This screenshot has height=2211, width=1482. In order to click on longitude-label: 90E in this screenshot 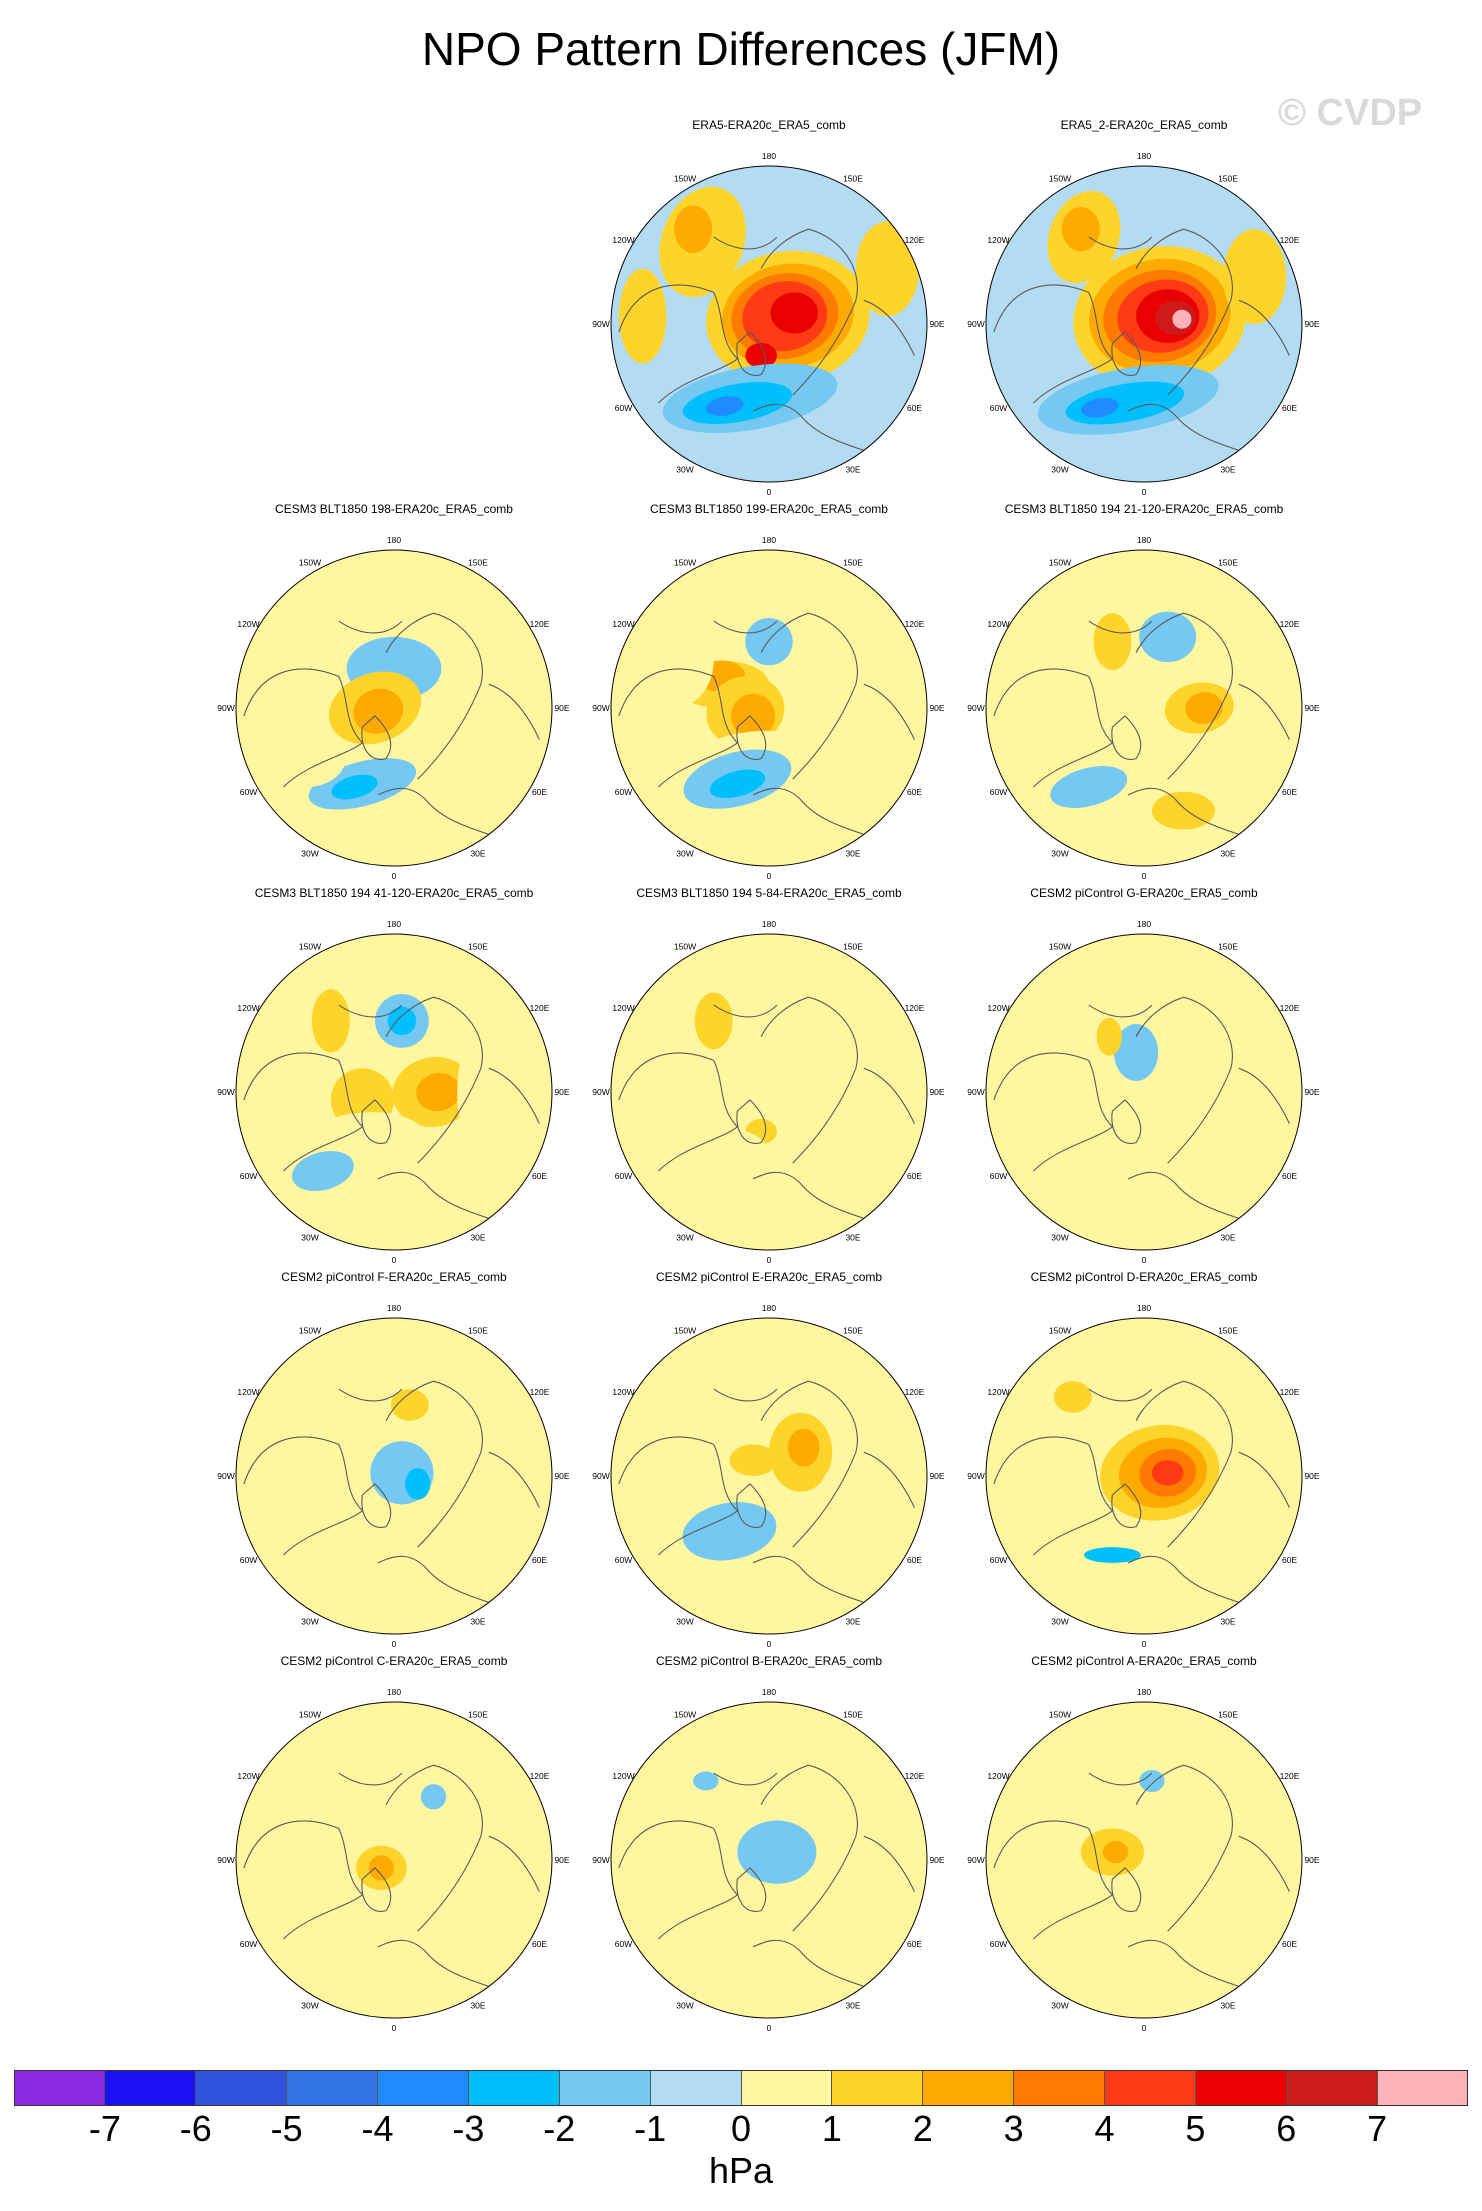, I will do `click(936, 1092)`.